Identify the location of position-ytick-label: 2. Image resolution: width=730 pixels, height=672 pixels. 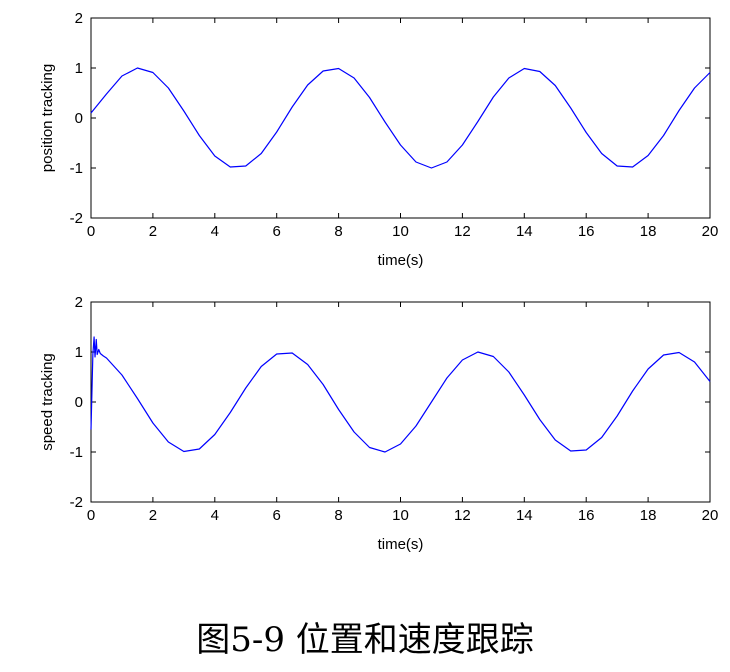
(79, 18).